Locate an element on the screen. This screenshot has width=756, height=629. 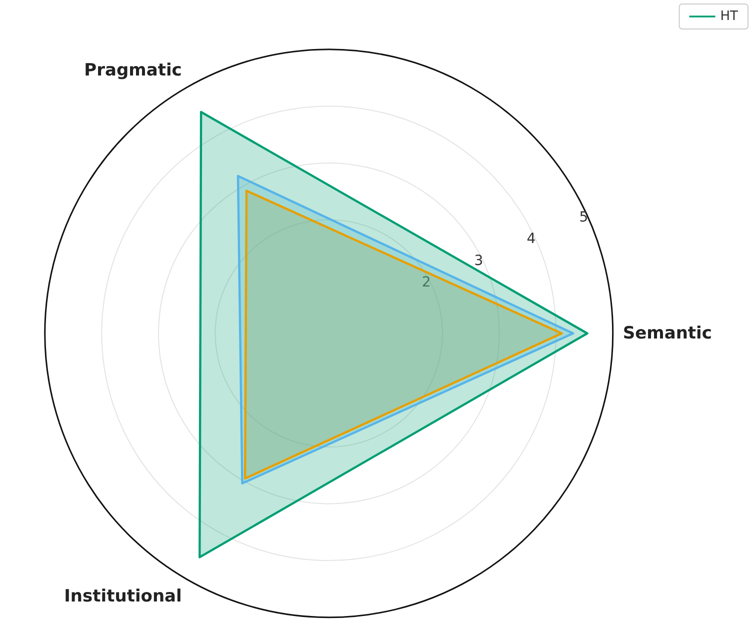
spoke-label: Pragmatic is located at coordinates (133, 70).